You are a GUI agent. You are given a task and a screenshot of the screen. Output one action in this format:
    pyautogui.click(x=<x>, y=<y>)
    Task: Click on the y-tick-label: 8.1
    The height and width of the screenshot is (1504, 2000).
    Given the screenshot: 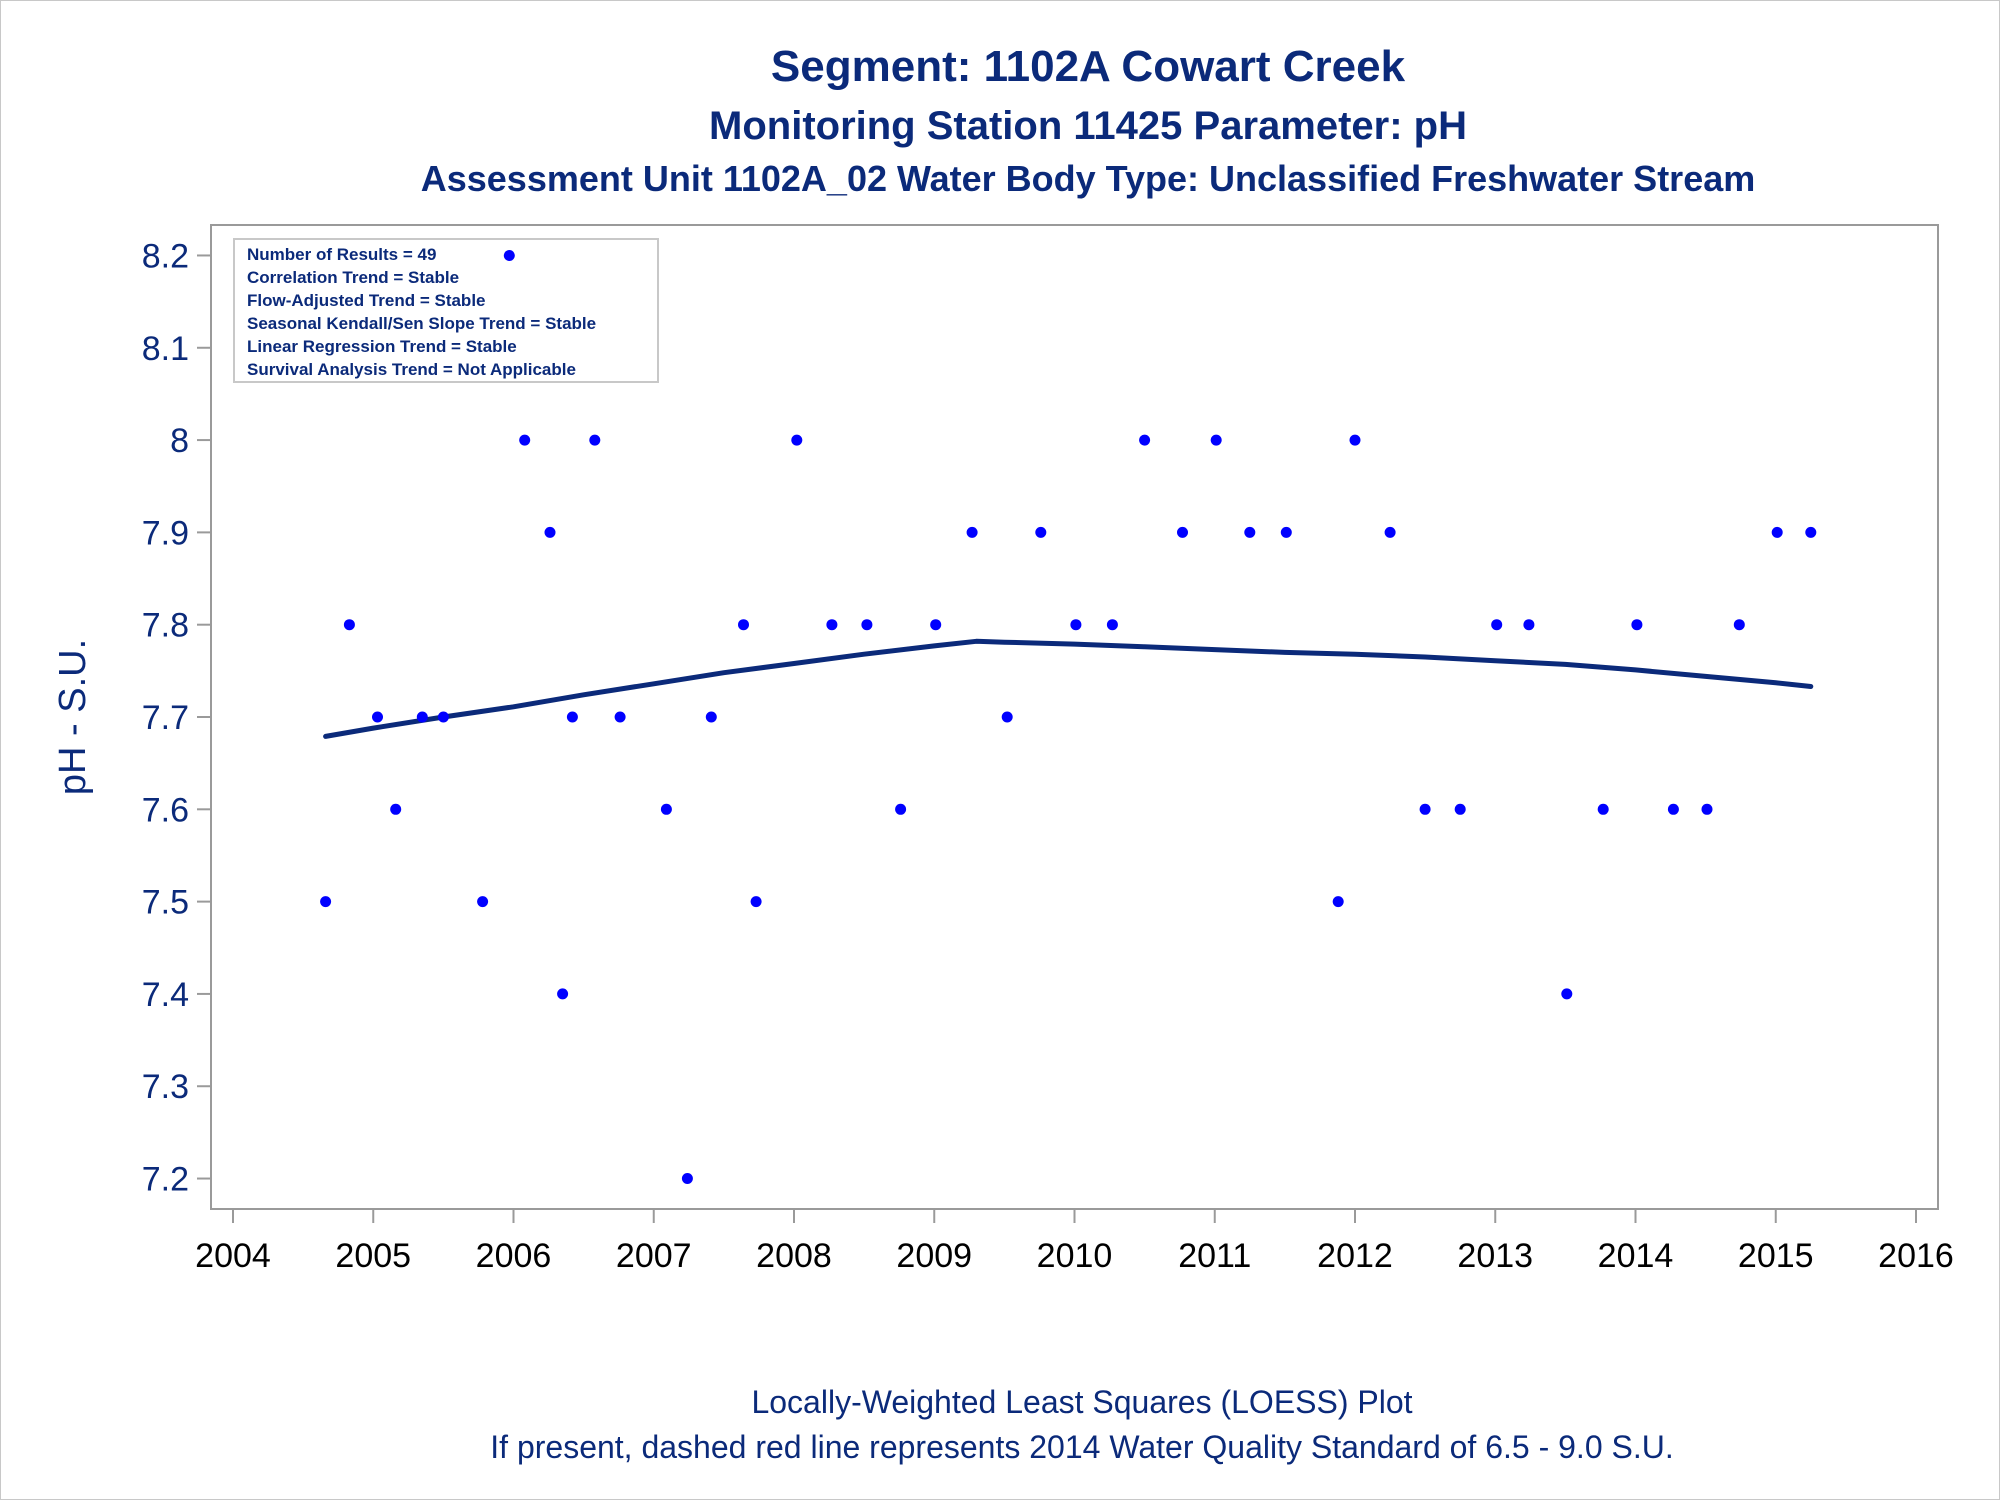 What is the action you would take?
    pyautogui.click(x=165, y=349)
    